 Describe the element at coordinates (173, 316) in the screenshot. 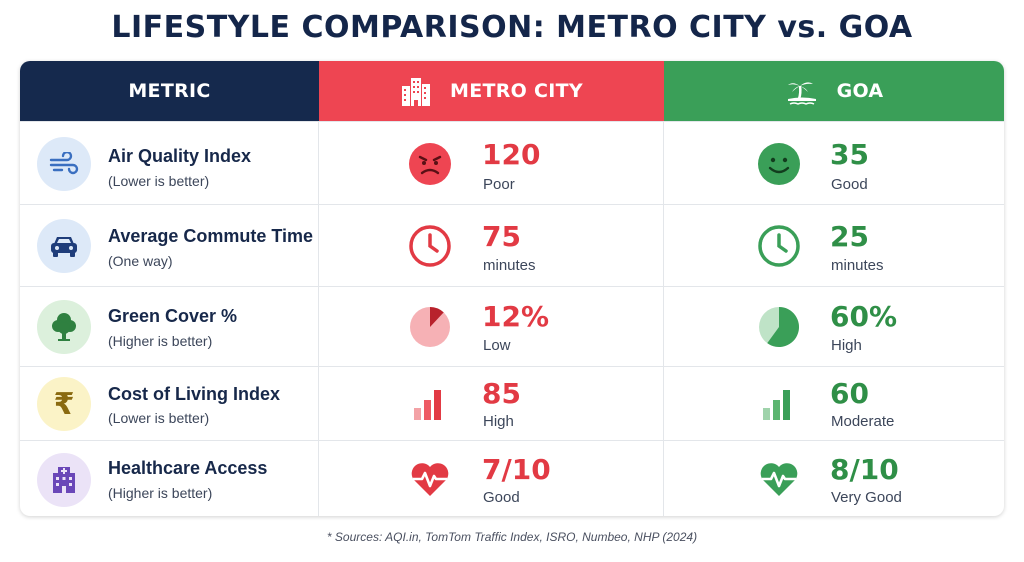

I see `metric-name: Green Cover %` at that location.